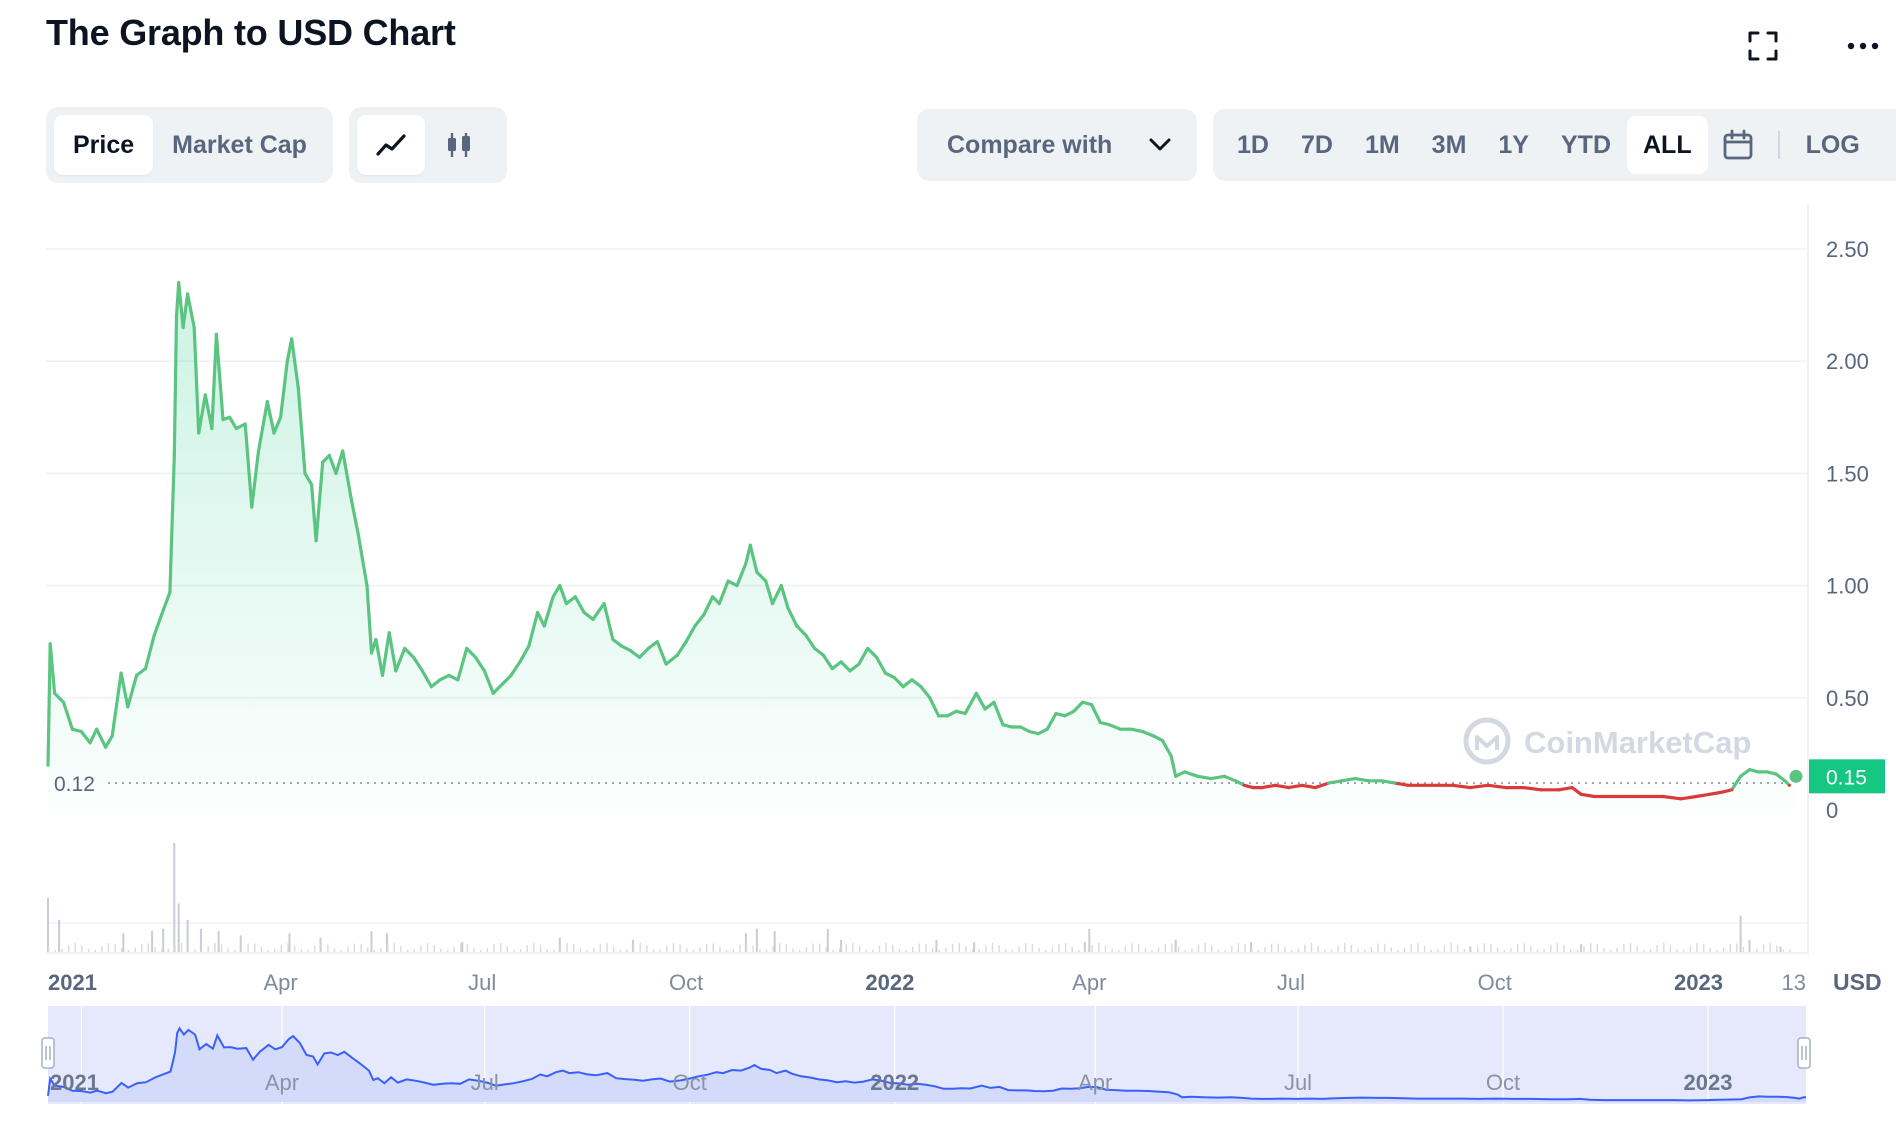  I want to click on range-7d: 7D, so click(1316, 144).